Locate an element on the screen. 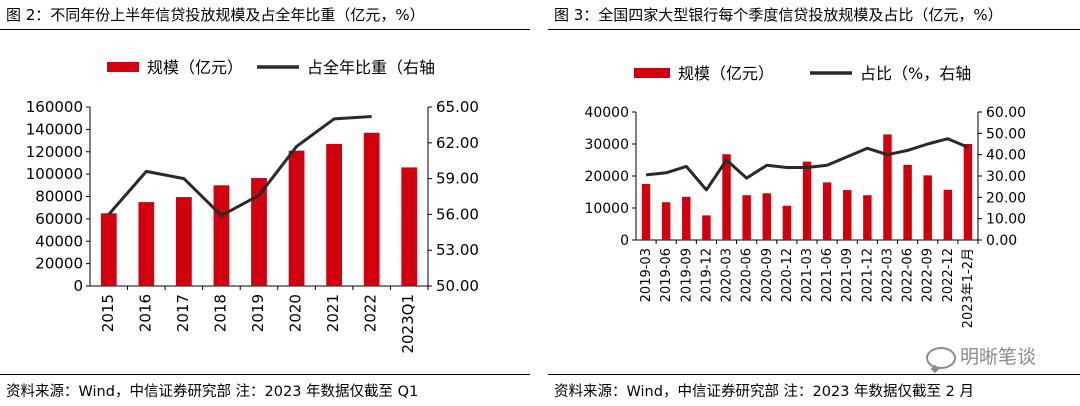 This screenshot has height=406, width=1080. x-axis-tick-label: 2019-03 is located at coordinates (646, 275).